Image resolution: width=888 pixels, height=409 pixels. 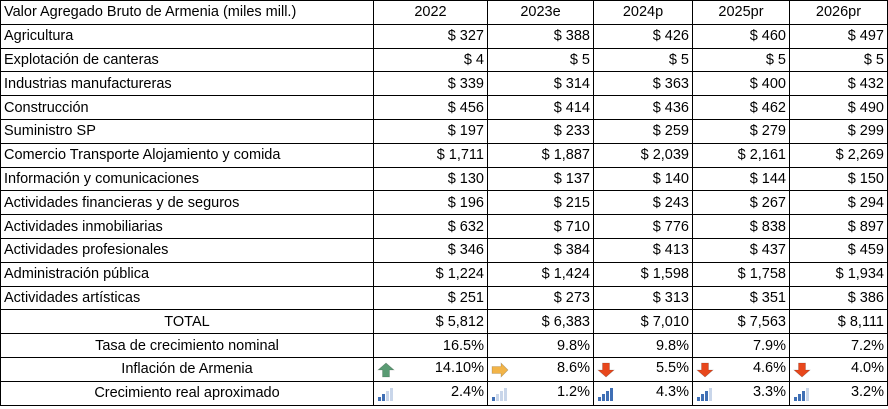 What do you see at coordinates (187, 203) in the screenshot?
I see `row-label: Actividades financieras y de seguros` at bounding box center [187, 203].